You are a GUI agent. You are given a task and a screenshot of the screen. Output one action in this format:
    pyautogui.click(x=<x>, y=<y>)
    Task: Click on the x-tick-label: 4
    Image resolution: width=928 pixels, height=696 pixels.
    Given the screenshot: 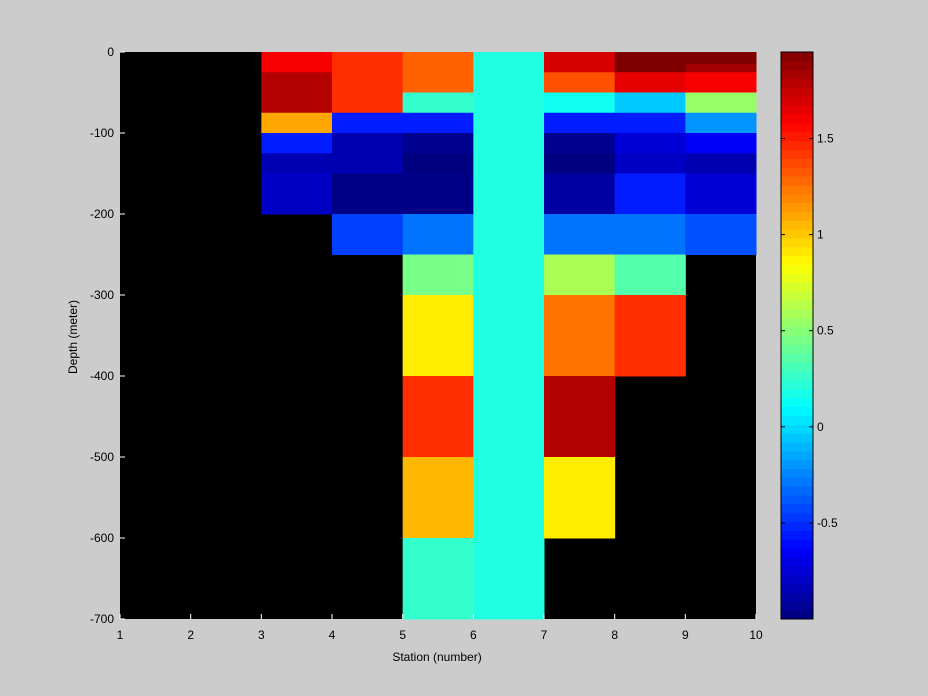 What is the action you would take?
    pyautogui.click(x=332, y=635)
    